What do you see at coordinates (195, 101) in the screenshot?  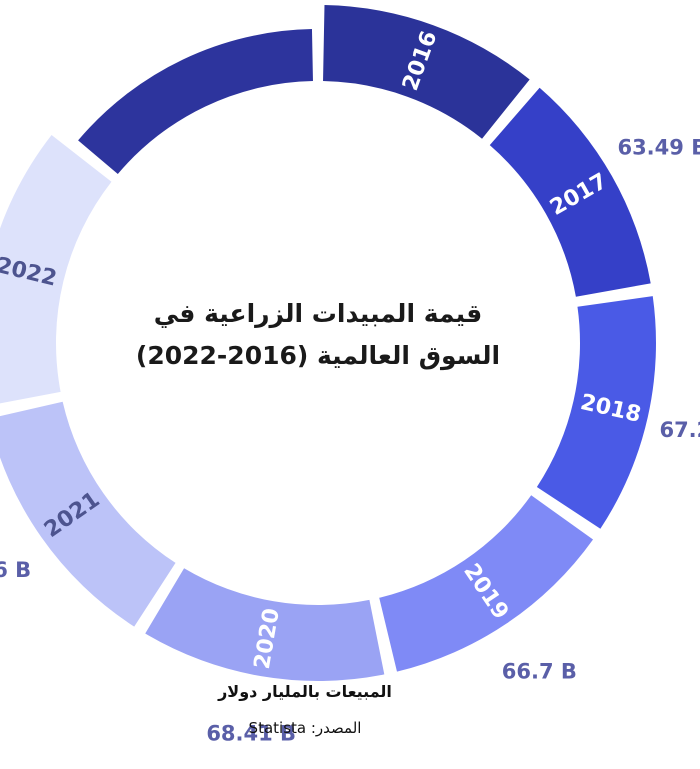 I see `donut-segment-total` at bounding box center [195, 101].